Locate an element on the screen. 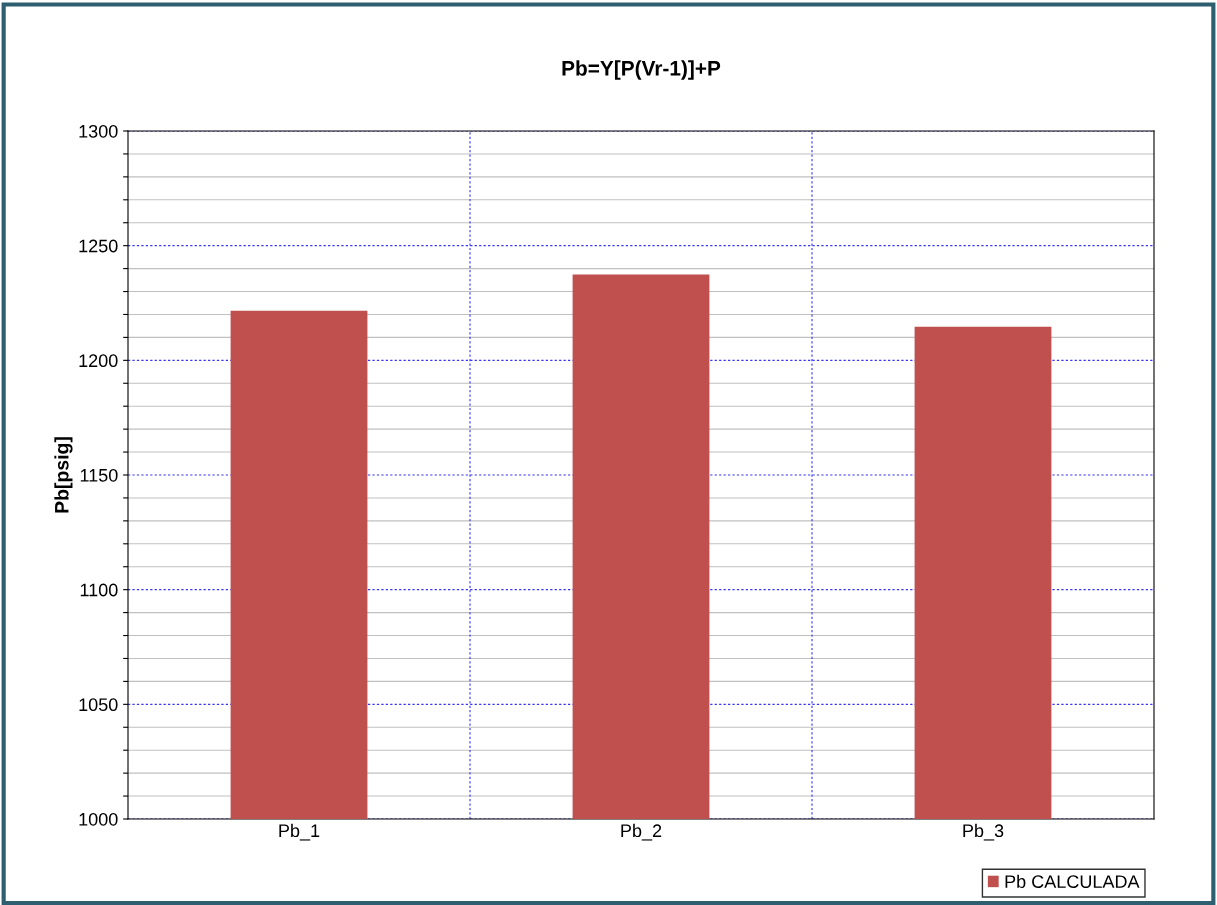 The height and width of the screenshot is (905, 1217). y-tick-label: 1250 is located at coordinates (98, 246).